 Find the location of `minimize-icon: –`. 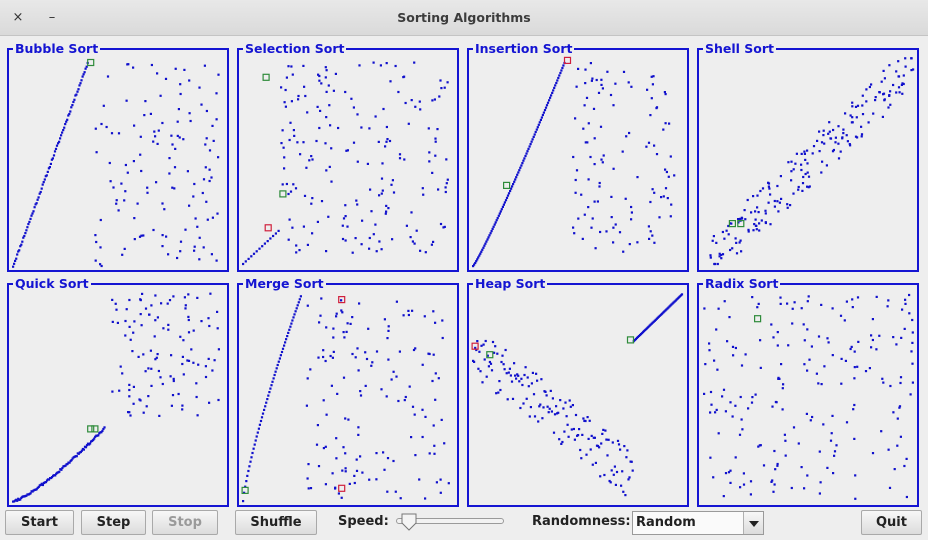

minimize-icon: – is located at coordinates (52, 17).